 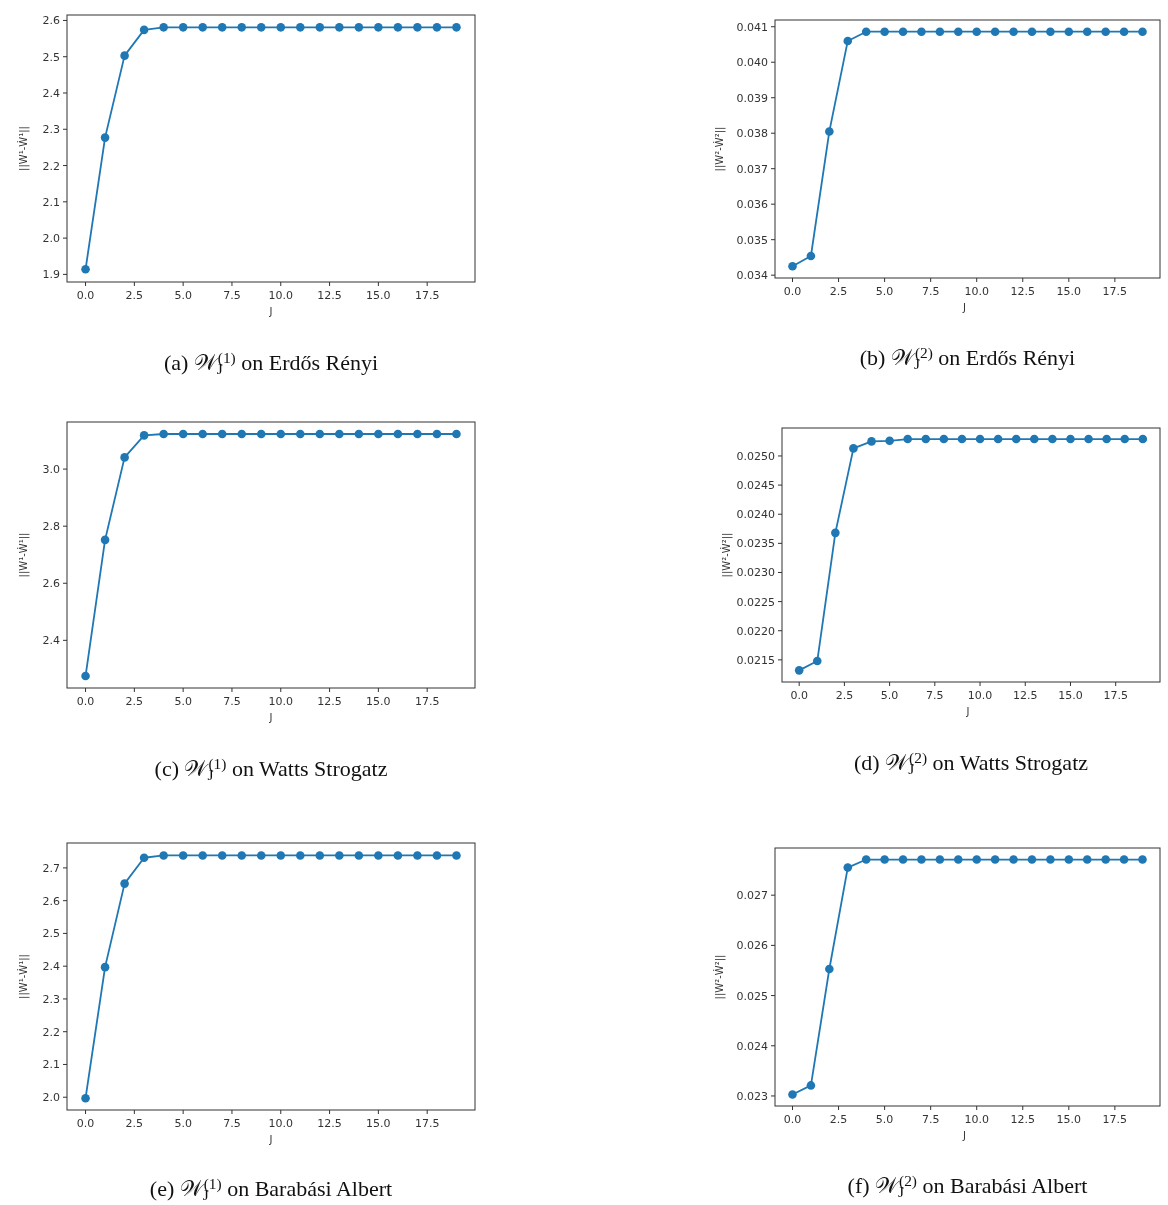 I want to click on y-tick-label: 0.0245, so click(x=755, y=486).